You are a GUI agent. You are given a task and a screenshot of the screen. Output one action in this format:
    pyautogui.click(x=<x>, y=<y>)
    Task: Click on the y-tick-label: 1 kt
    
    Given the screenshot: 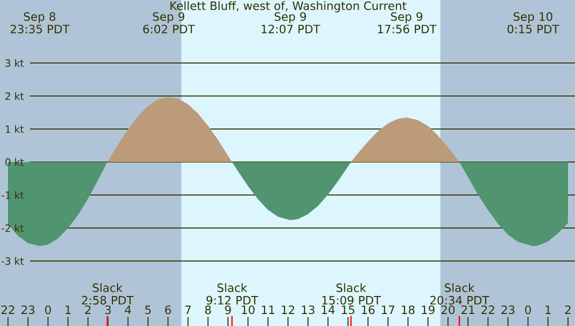 What is the action you would take?
    pyautogui.click(x=15, y=129)
    